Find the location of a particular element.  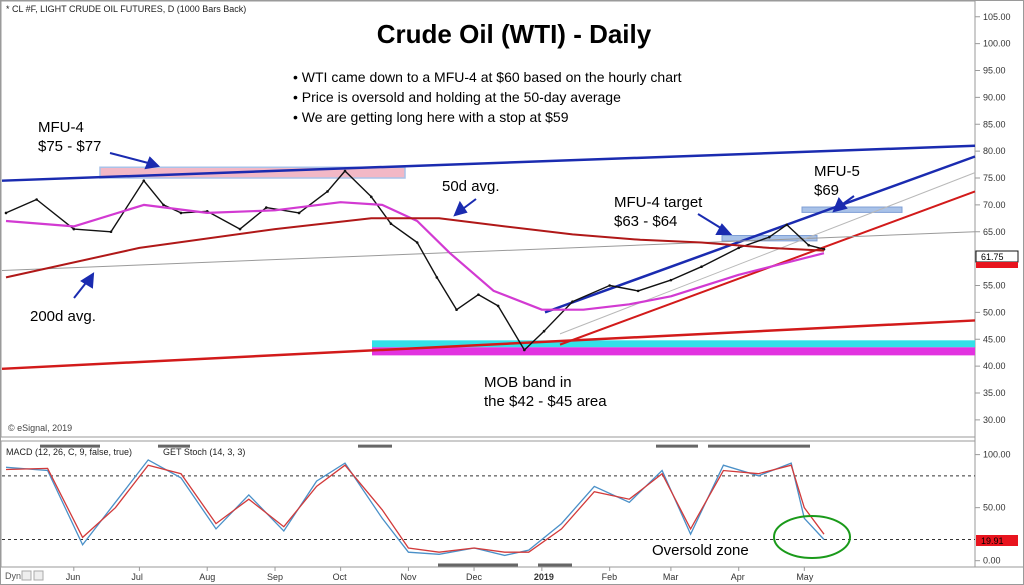

avg200-label: 200d avg. is located at coordinates (63, 316).